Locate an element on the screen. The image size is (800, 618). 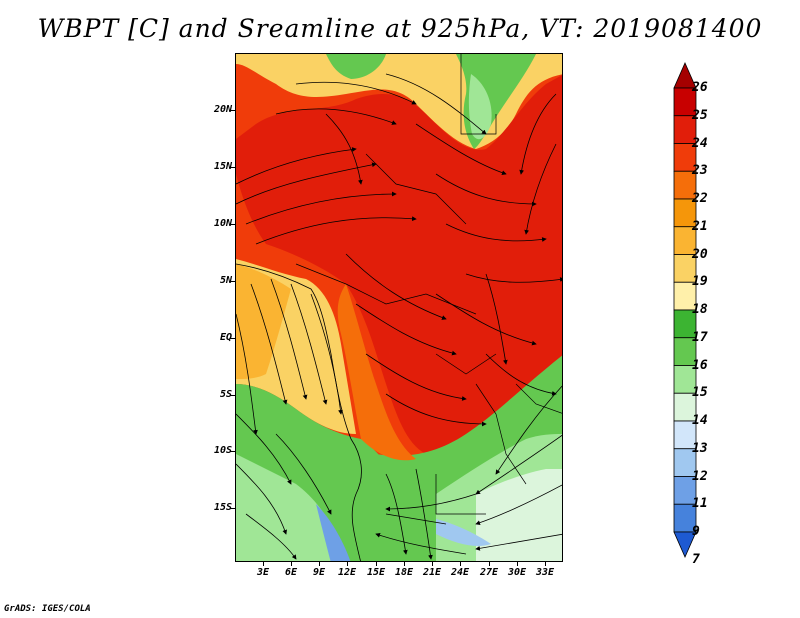
lon-label-24e: 24E is located at coordinates (460, 572).